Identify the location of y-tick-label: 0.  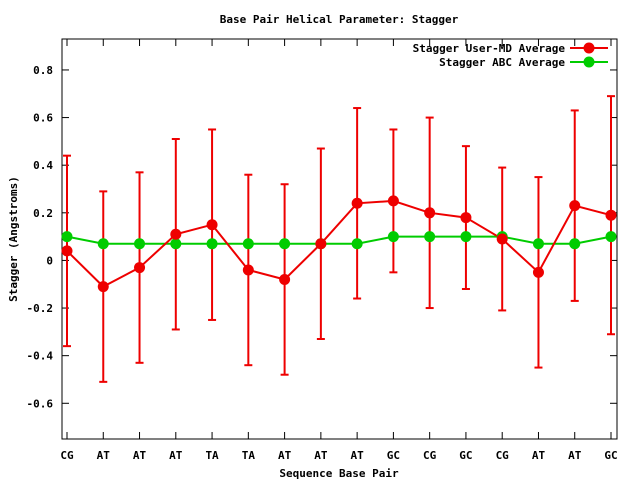
(49, 260).